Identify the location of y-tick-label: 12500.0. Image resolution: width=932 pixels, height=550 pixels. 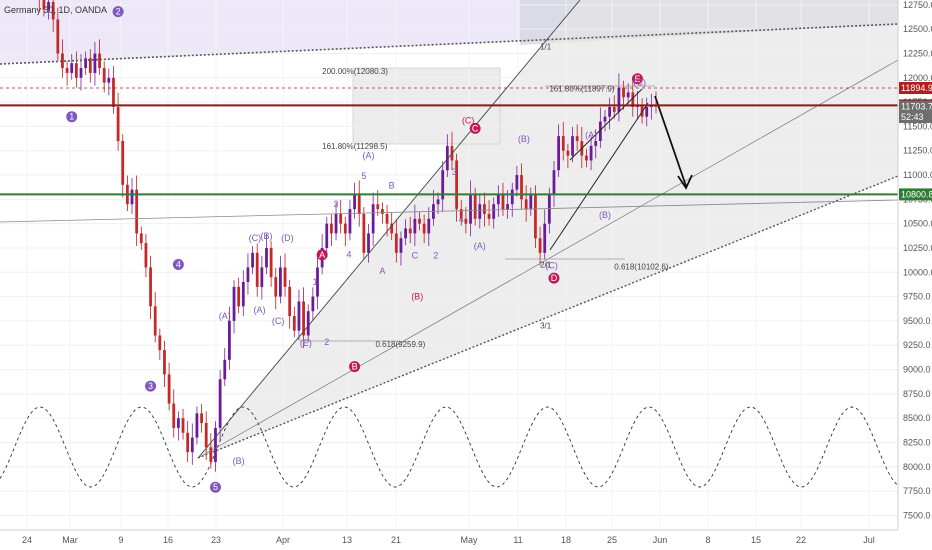
(917, 29).